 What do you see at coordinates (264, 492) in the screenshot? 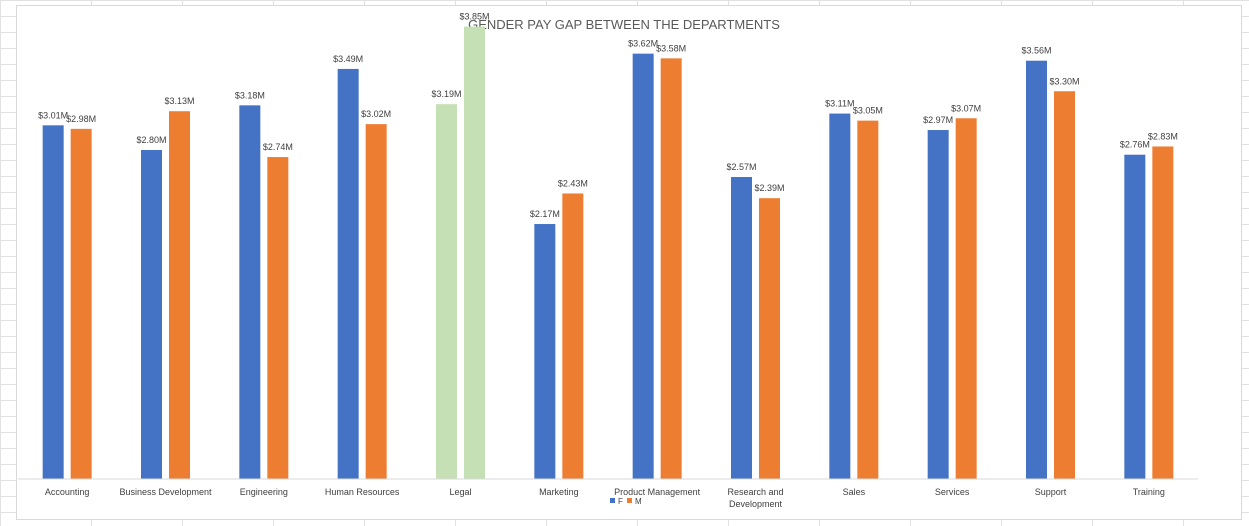
I see `category-label-engineering: Engineering` at bounding box center [264, 492].